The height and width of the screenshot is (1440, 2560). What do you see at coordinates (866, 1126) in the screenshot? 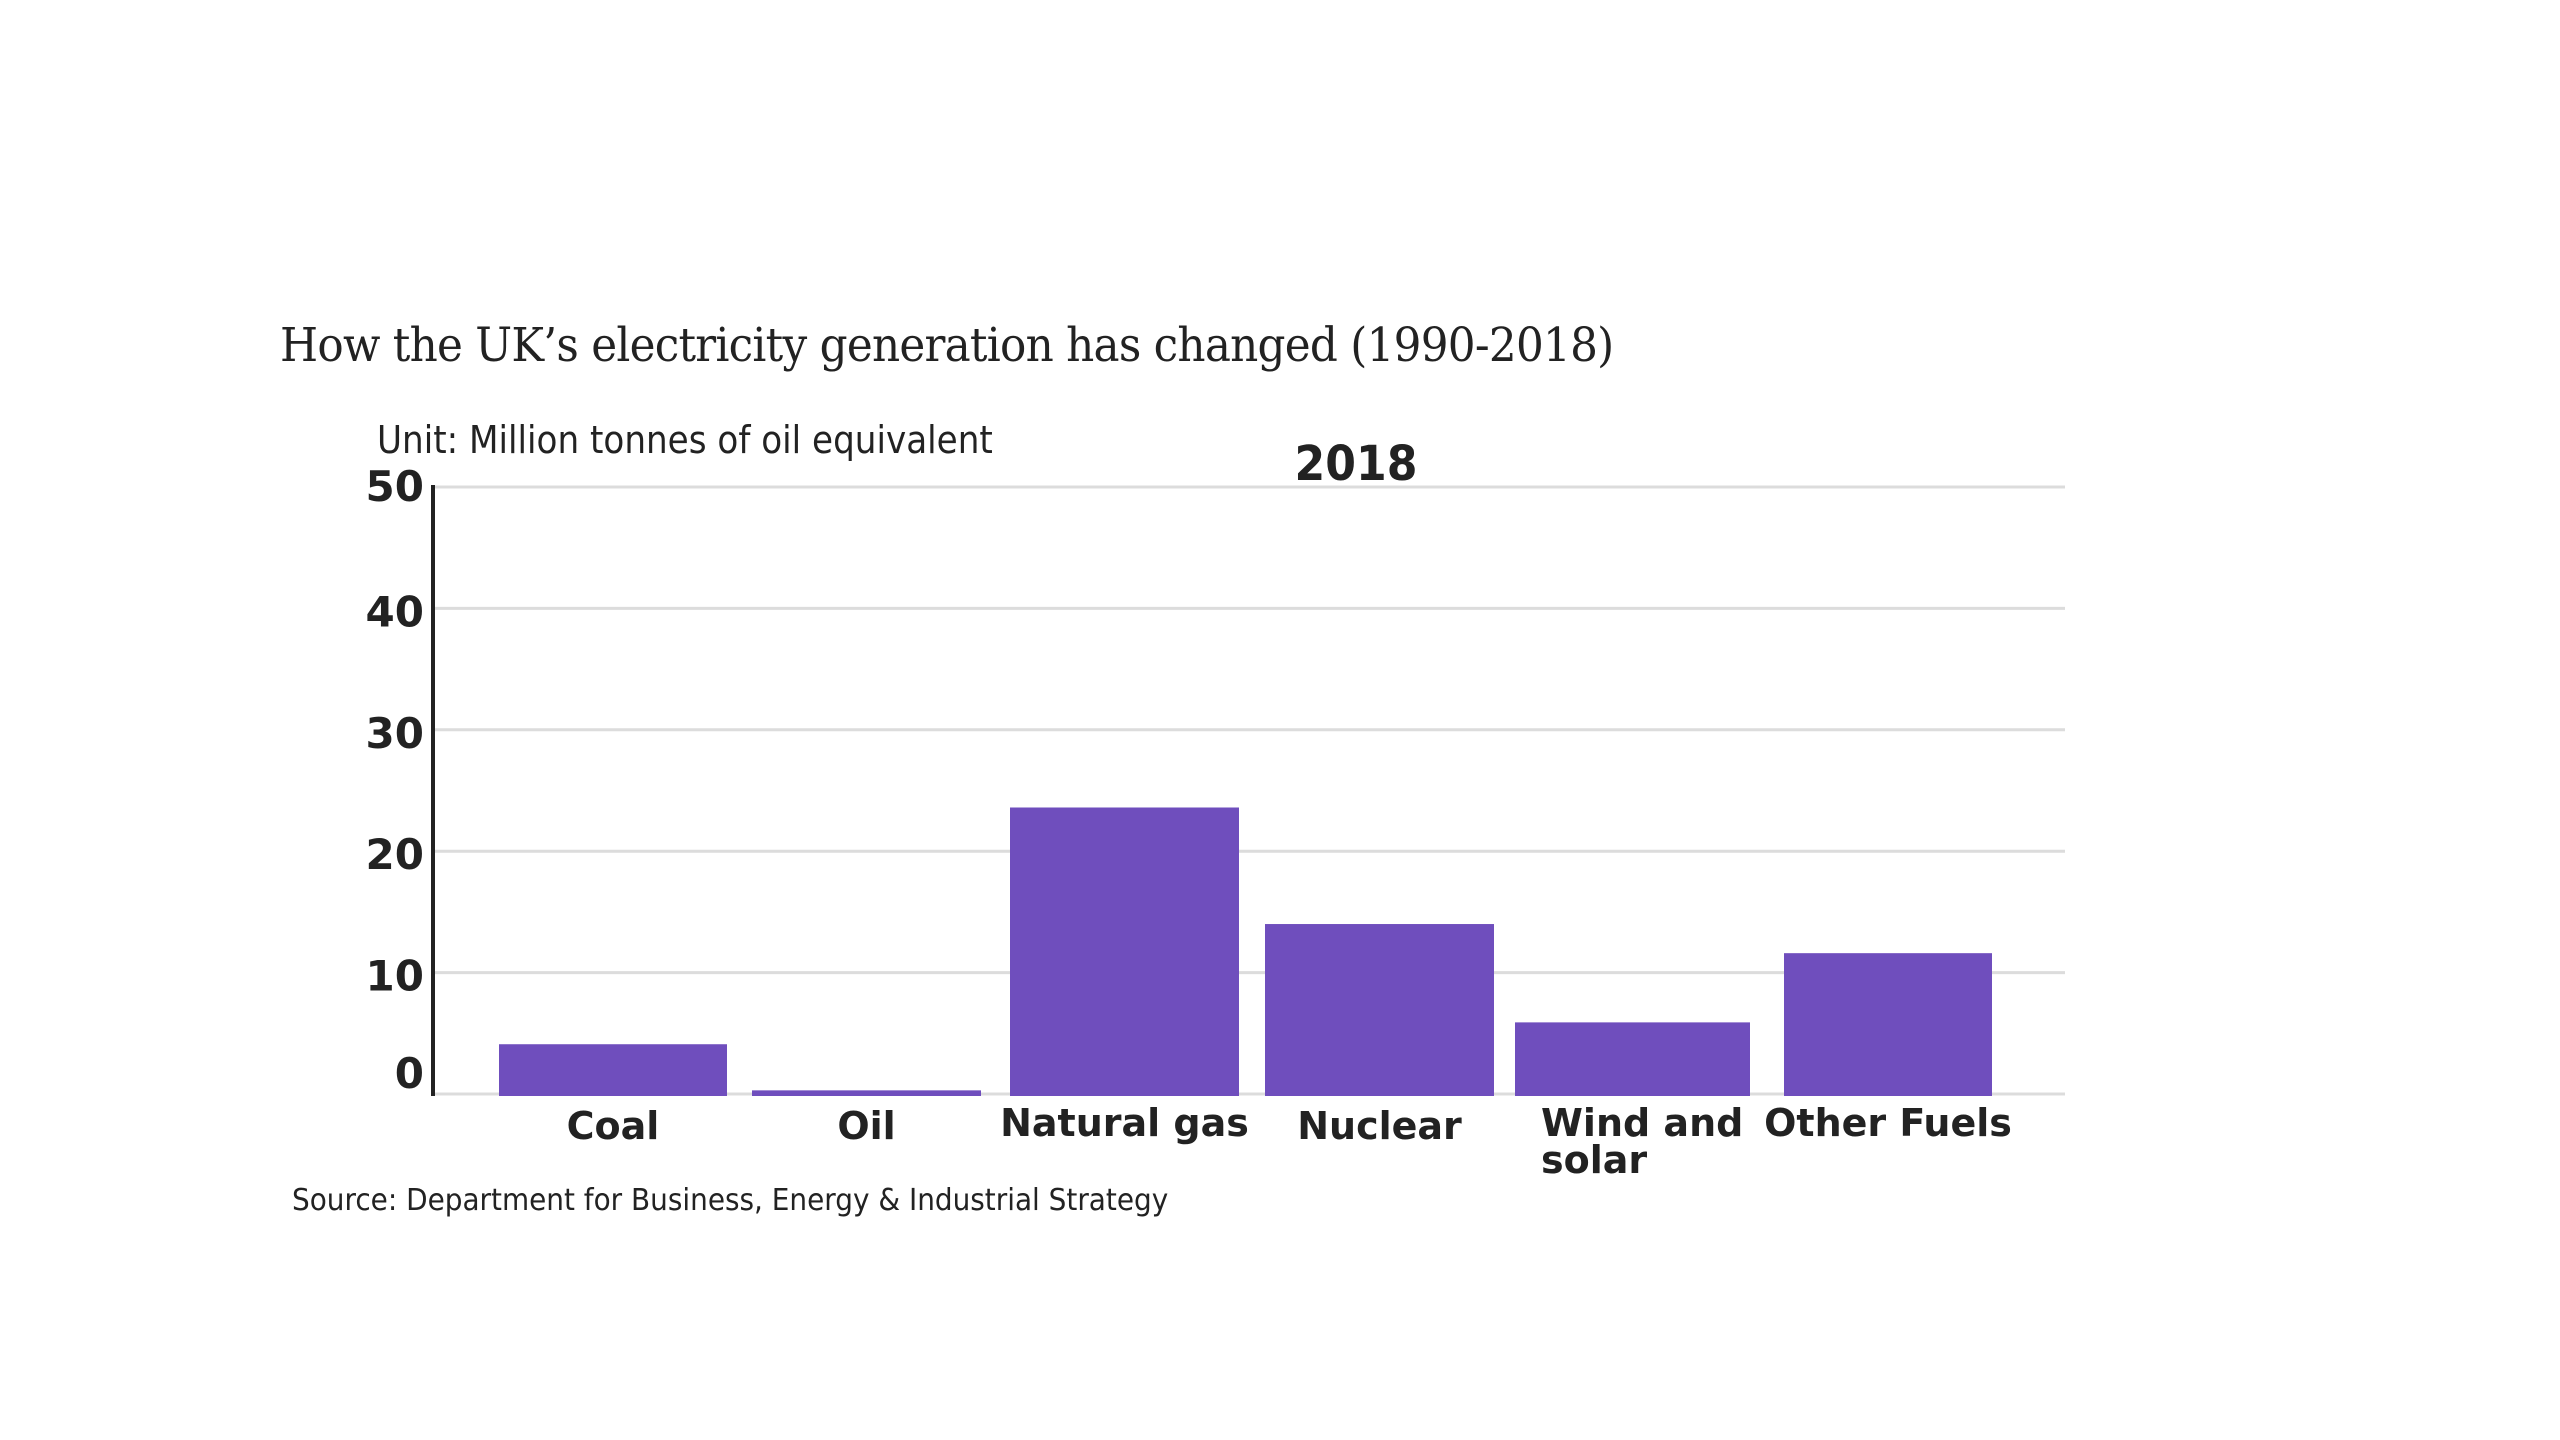
I see `x-tick-label: Oil` at bounding box center [866, 1126].